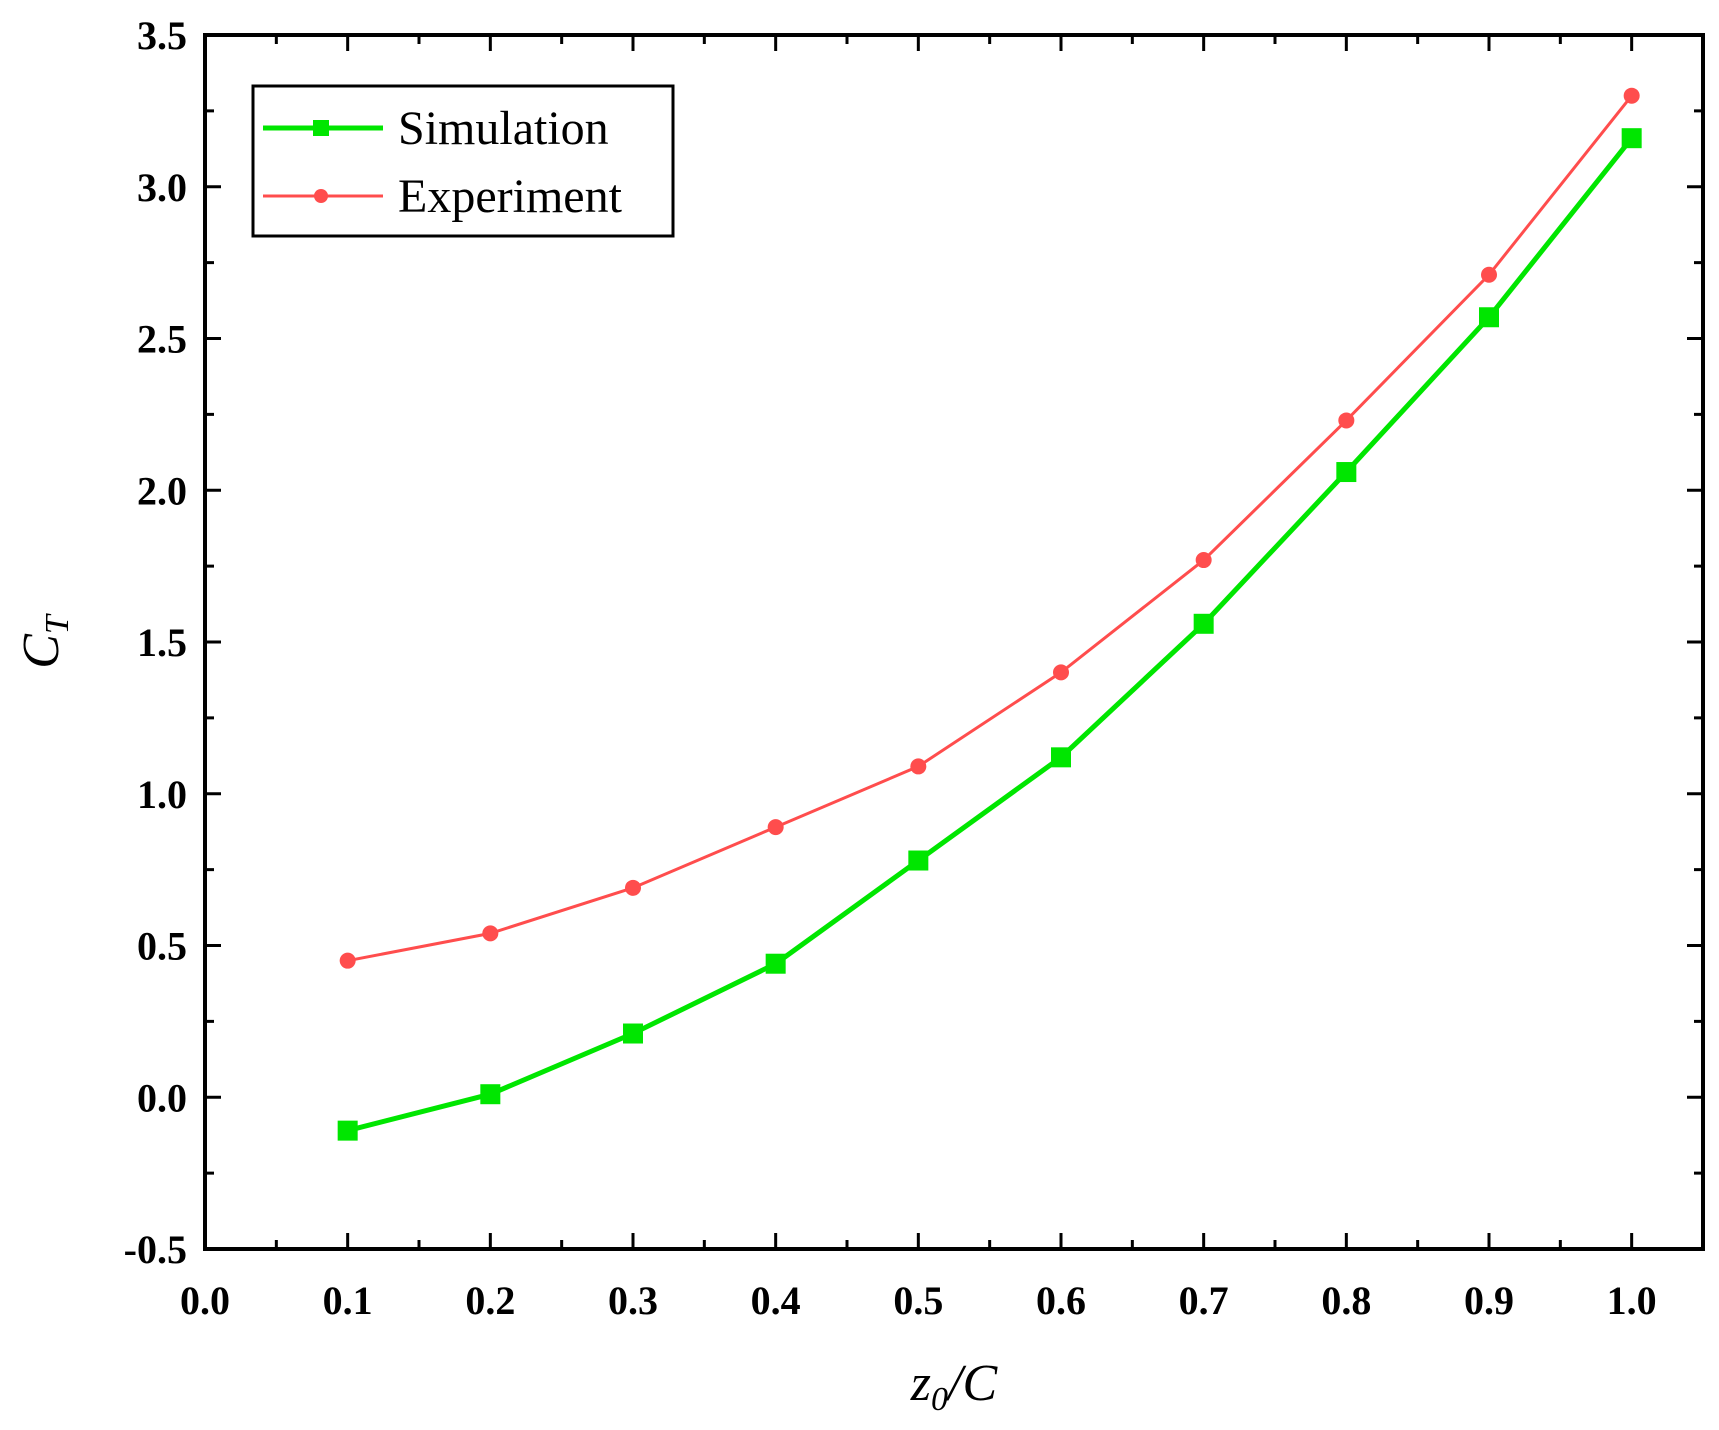 The image size is (1719, 1430). I want to click on x-tick-label: 0.9, so click(1489, 1300).